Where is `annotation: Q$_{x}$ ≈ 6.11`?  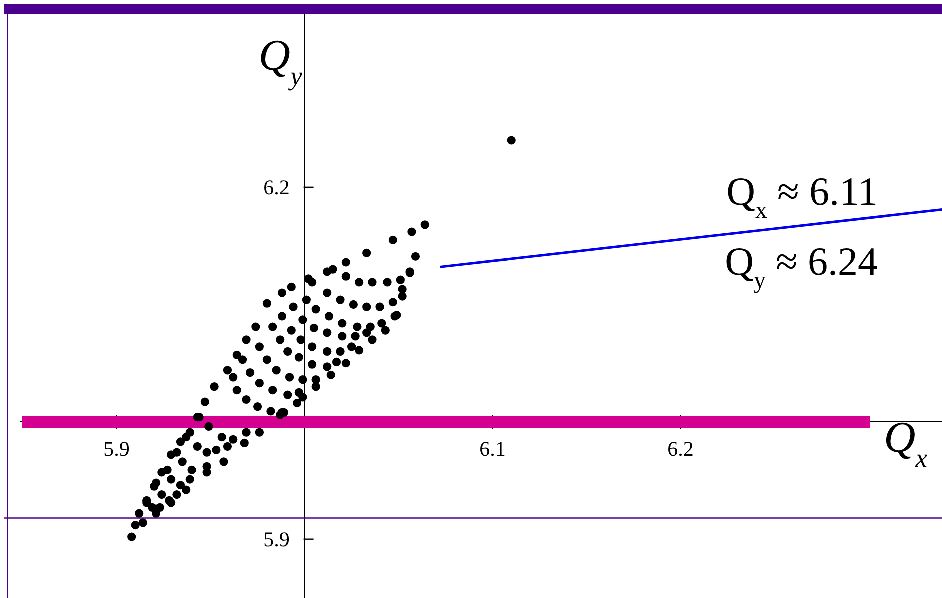 annotation: Q$_{x}$ ≈ 6.11 is located at coordinates (802, 196).